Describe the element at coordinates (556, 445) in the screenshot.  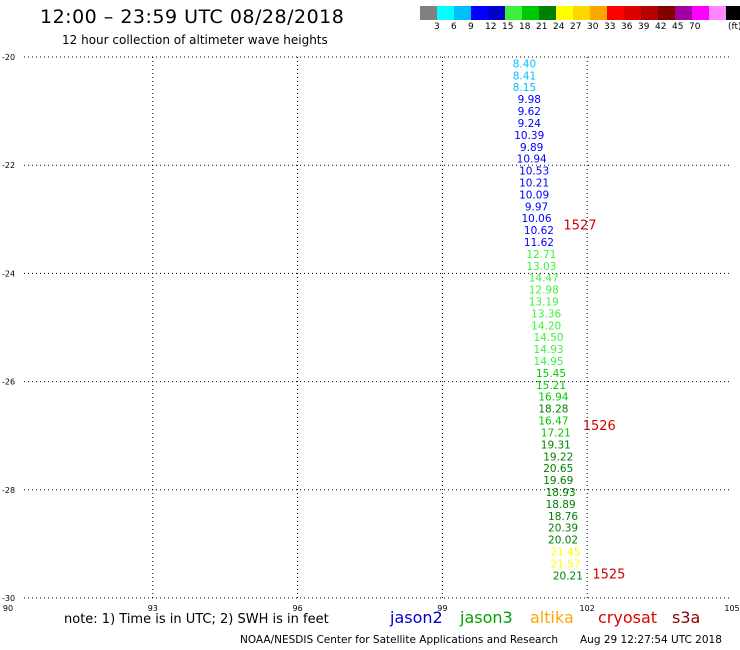
I see `wave-height-value: 19.31` at that location.